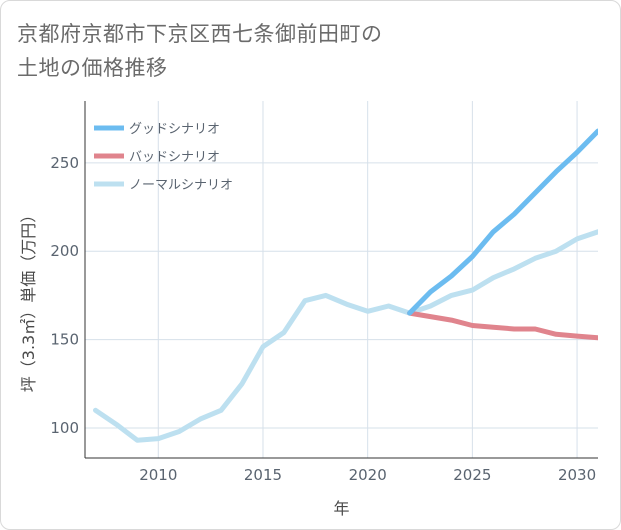  Describe the element at coordinates (64, 163) in the screenshot. I see `y-tick-label: 250` at that location.